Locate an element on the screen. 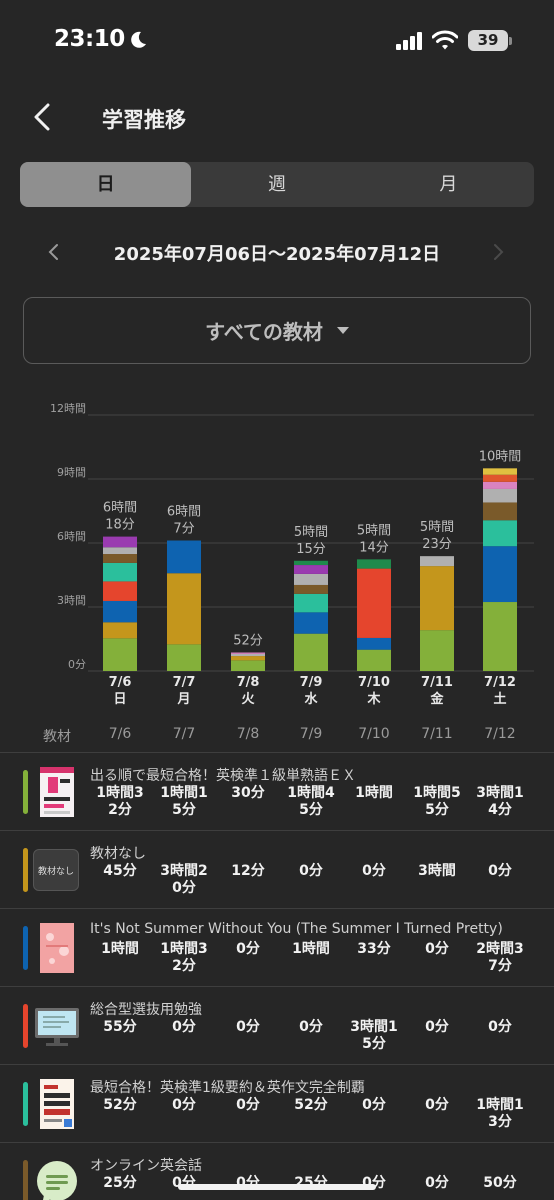  previous-period-button is located at coordinates (54, 252).